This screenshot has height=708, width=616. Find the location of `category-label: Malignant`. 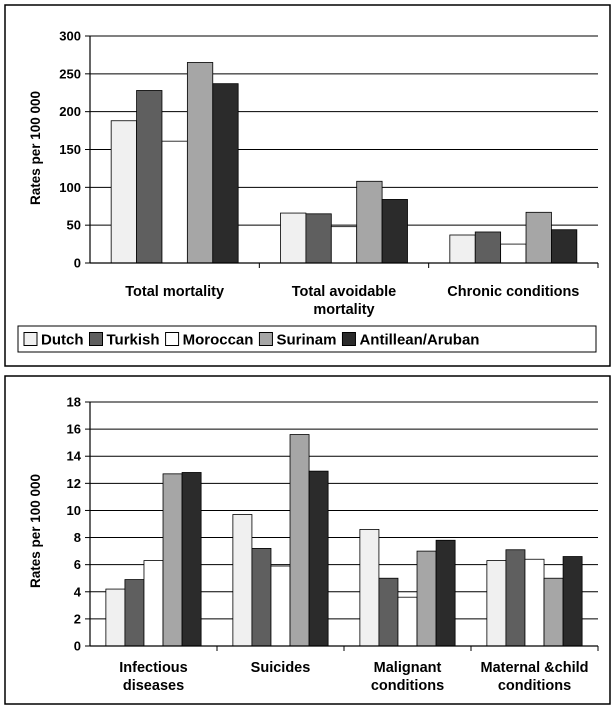

category-label: Malignant is located at coordinates (408, 668).